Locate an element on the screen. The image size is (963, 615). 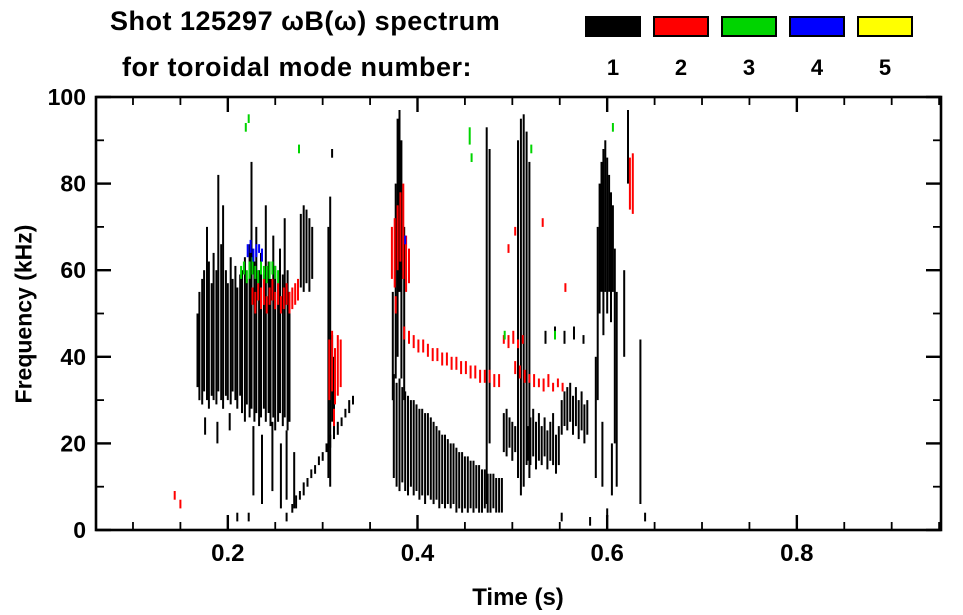
series-n=4 is located at coordinates (326, 248).